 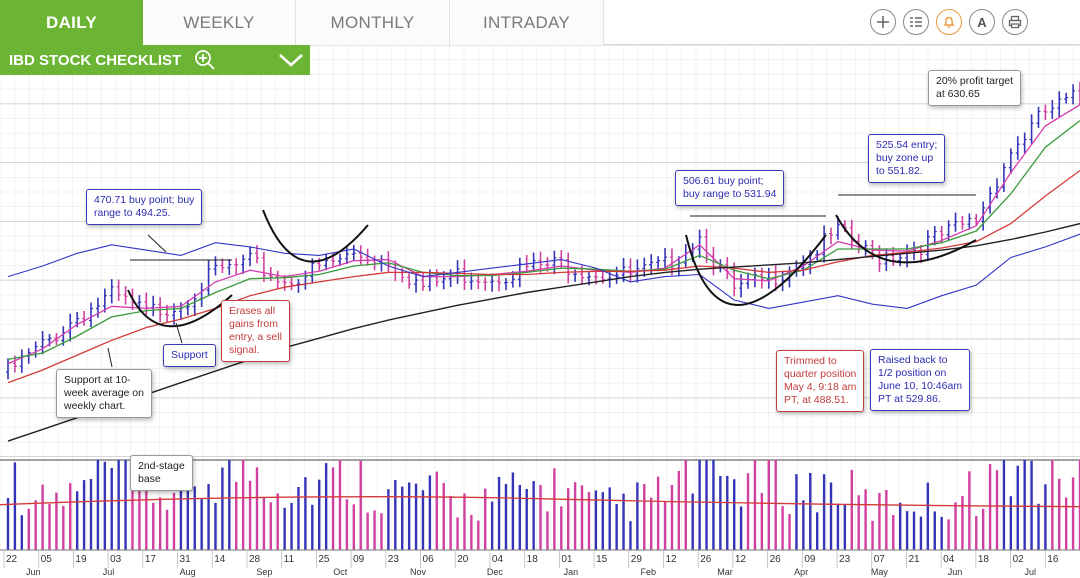 What do you see at coordinates (429, 559) in the screenshot?
I see `date-tick-label: 06` at bounding box center [429, 559].